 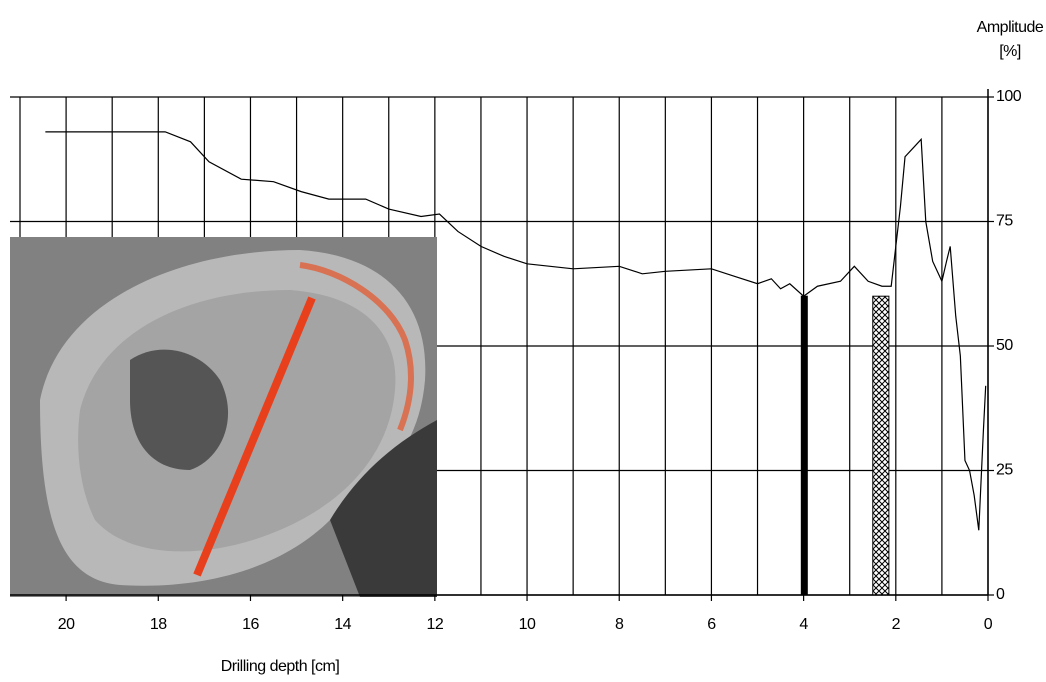 What do you see at coordinates (1004, 221) in the screenshot?
I see `y-tick-label: 75` at bounding box center [1004, 221].